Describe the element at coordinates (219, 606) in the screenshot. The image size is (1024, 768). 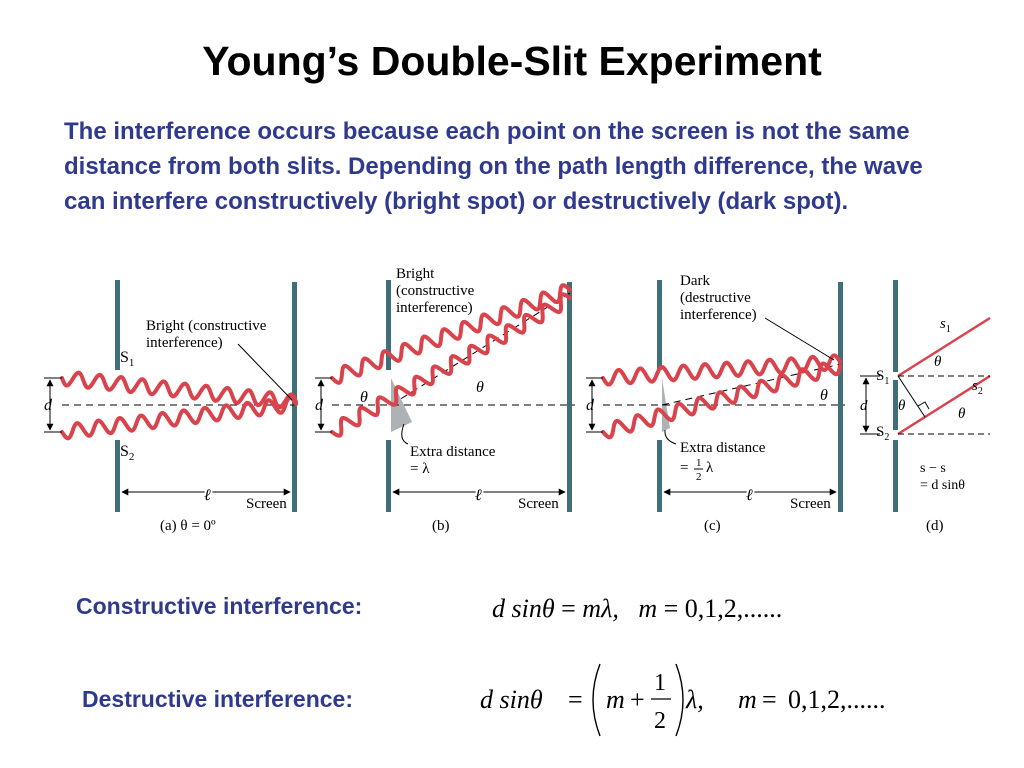
I see `constructive-label: Constructive interference:` at that location.